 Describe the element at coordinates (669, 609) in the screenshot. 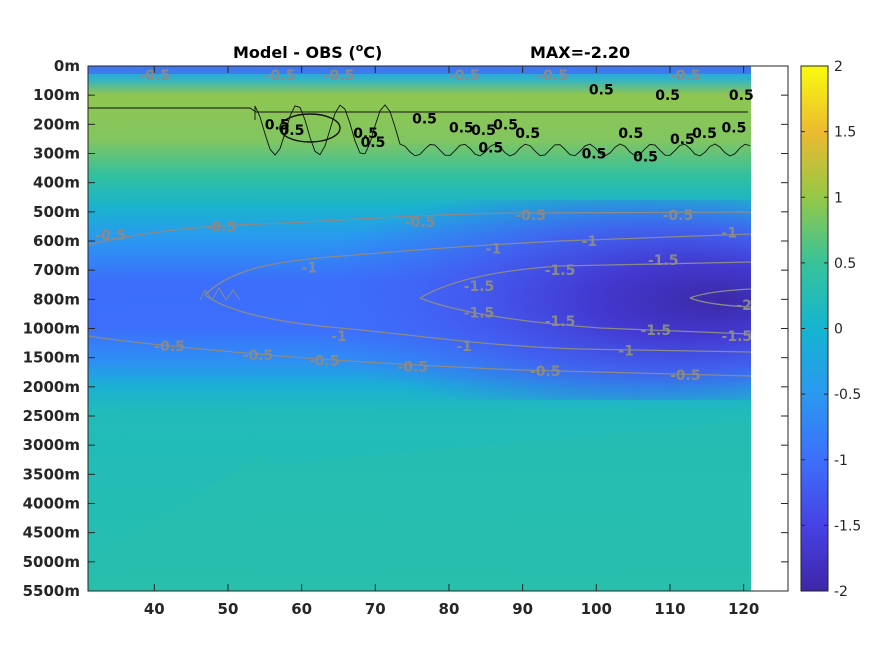

I see `x-tick-label: 110` at that location.